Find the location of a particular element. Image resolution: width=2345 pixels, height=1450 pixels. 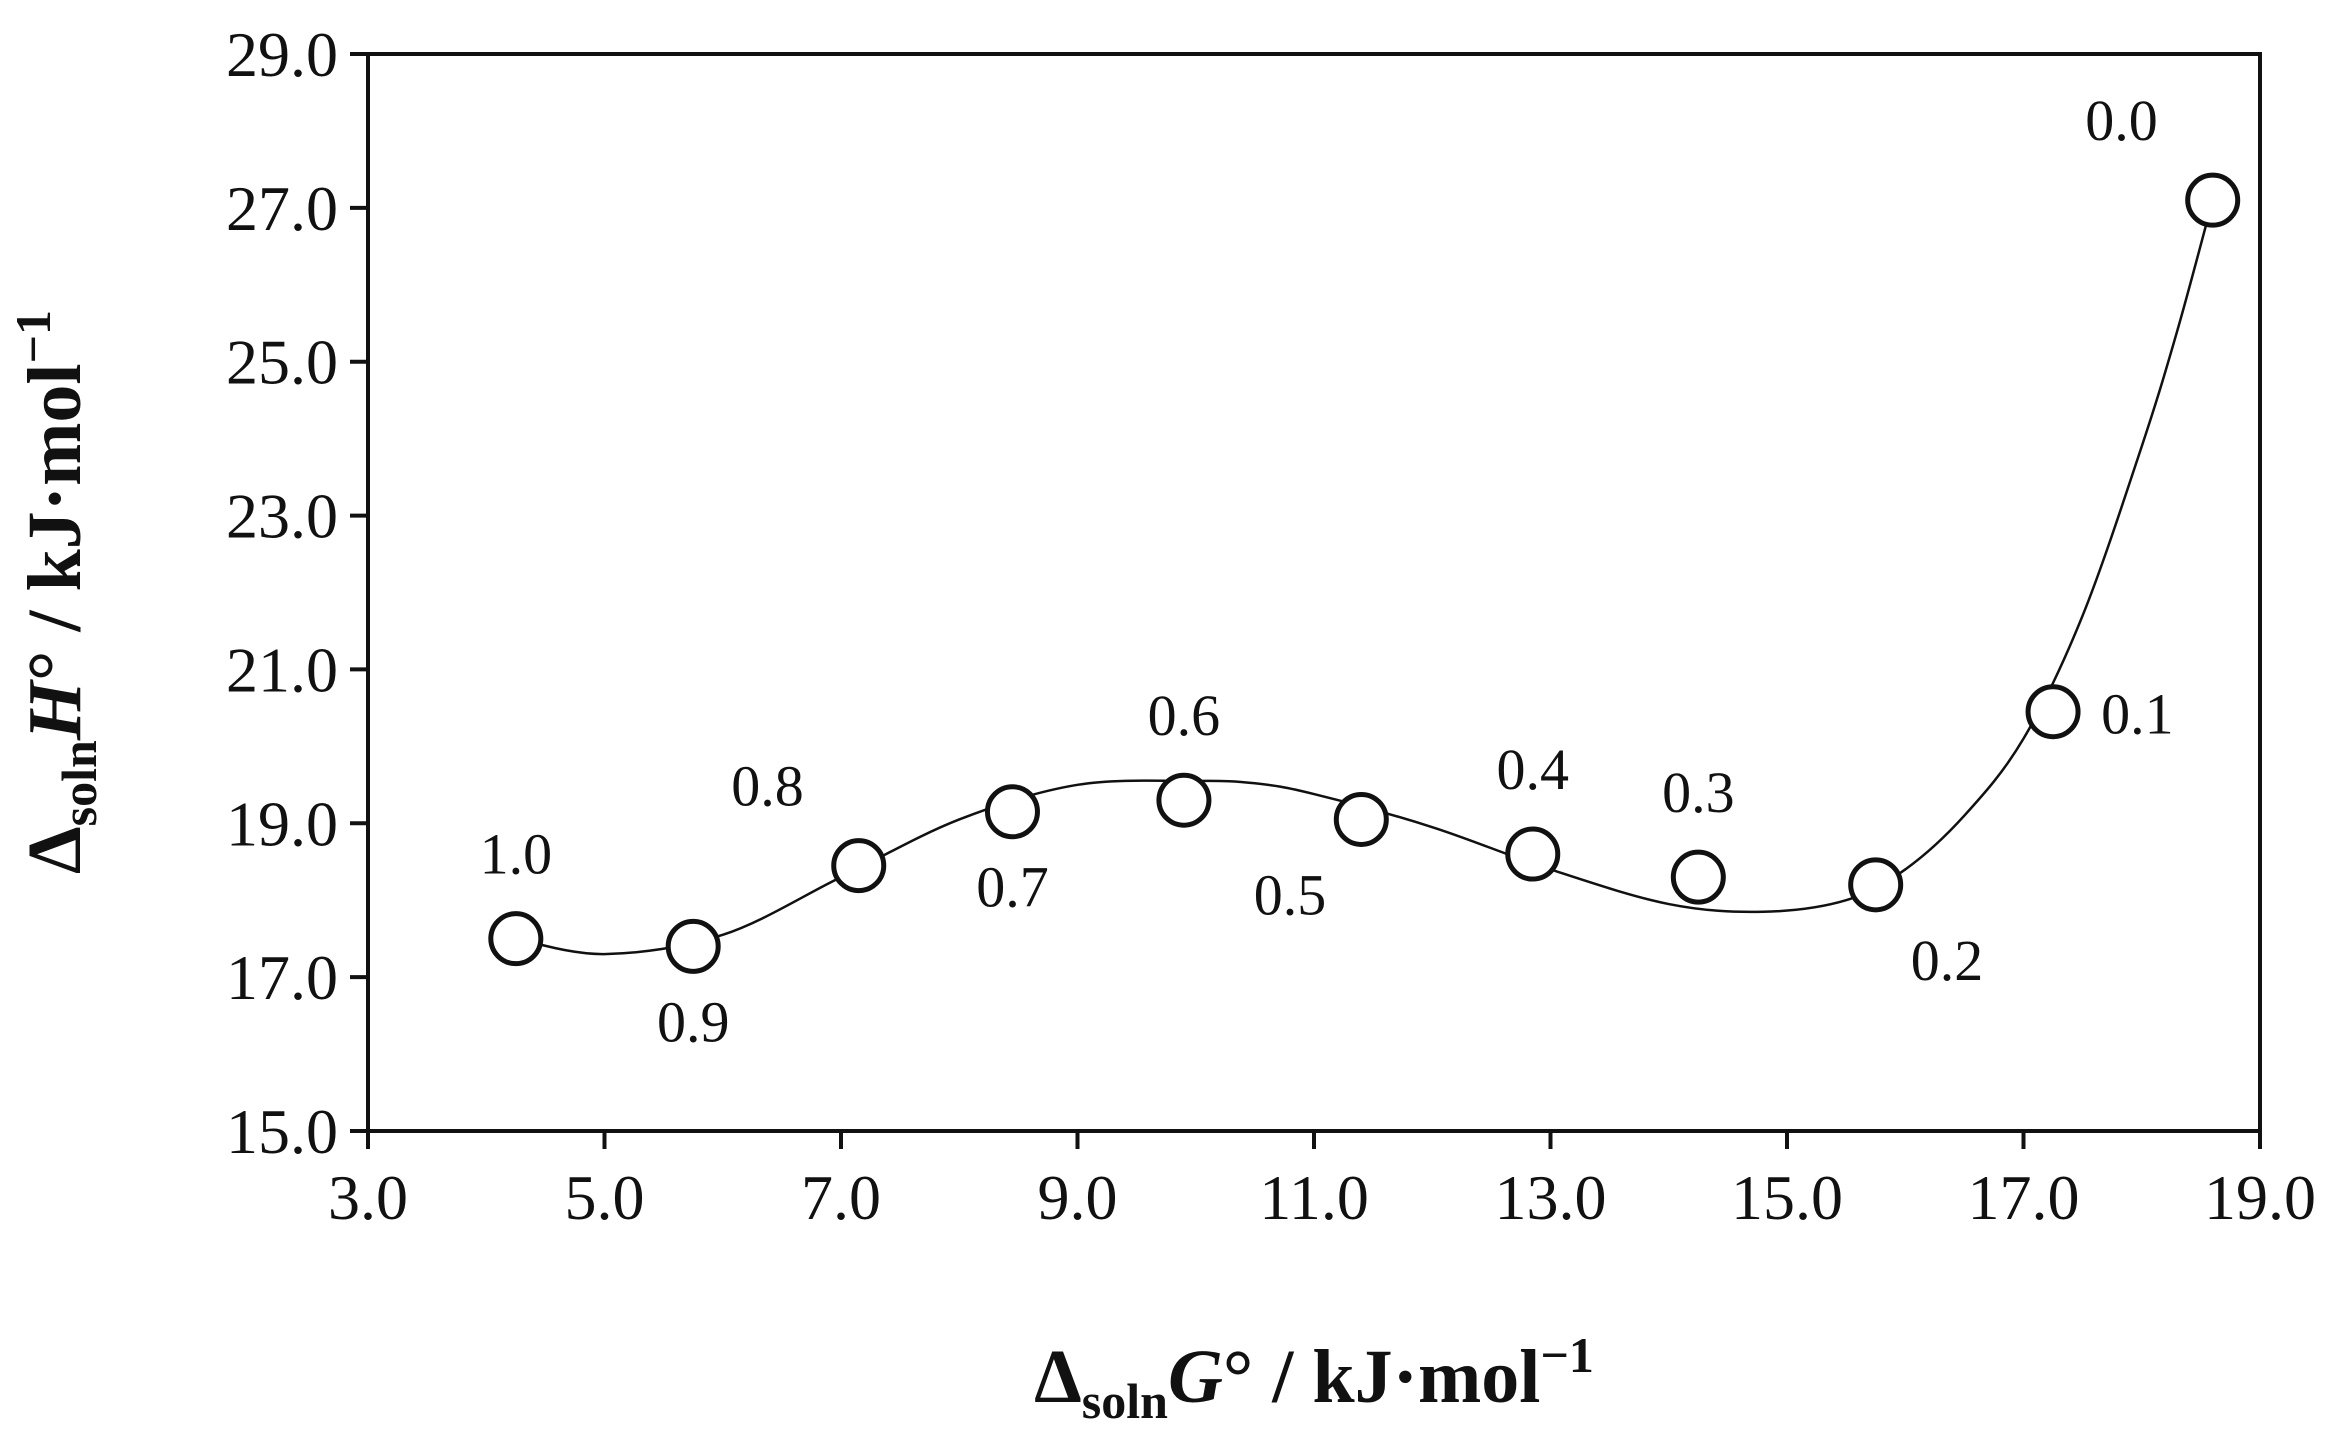

x-axis-title: ΔsolnG° / kJ·mol−1 is located at coordinates (1314, 1378).